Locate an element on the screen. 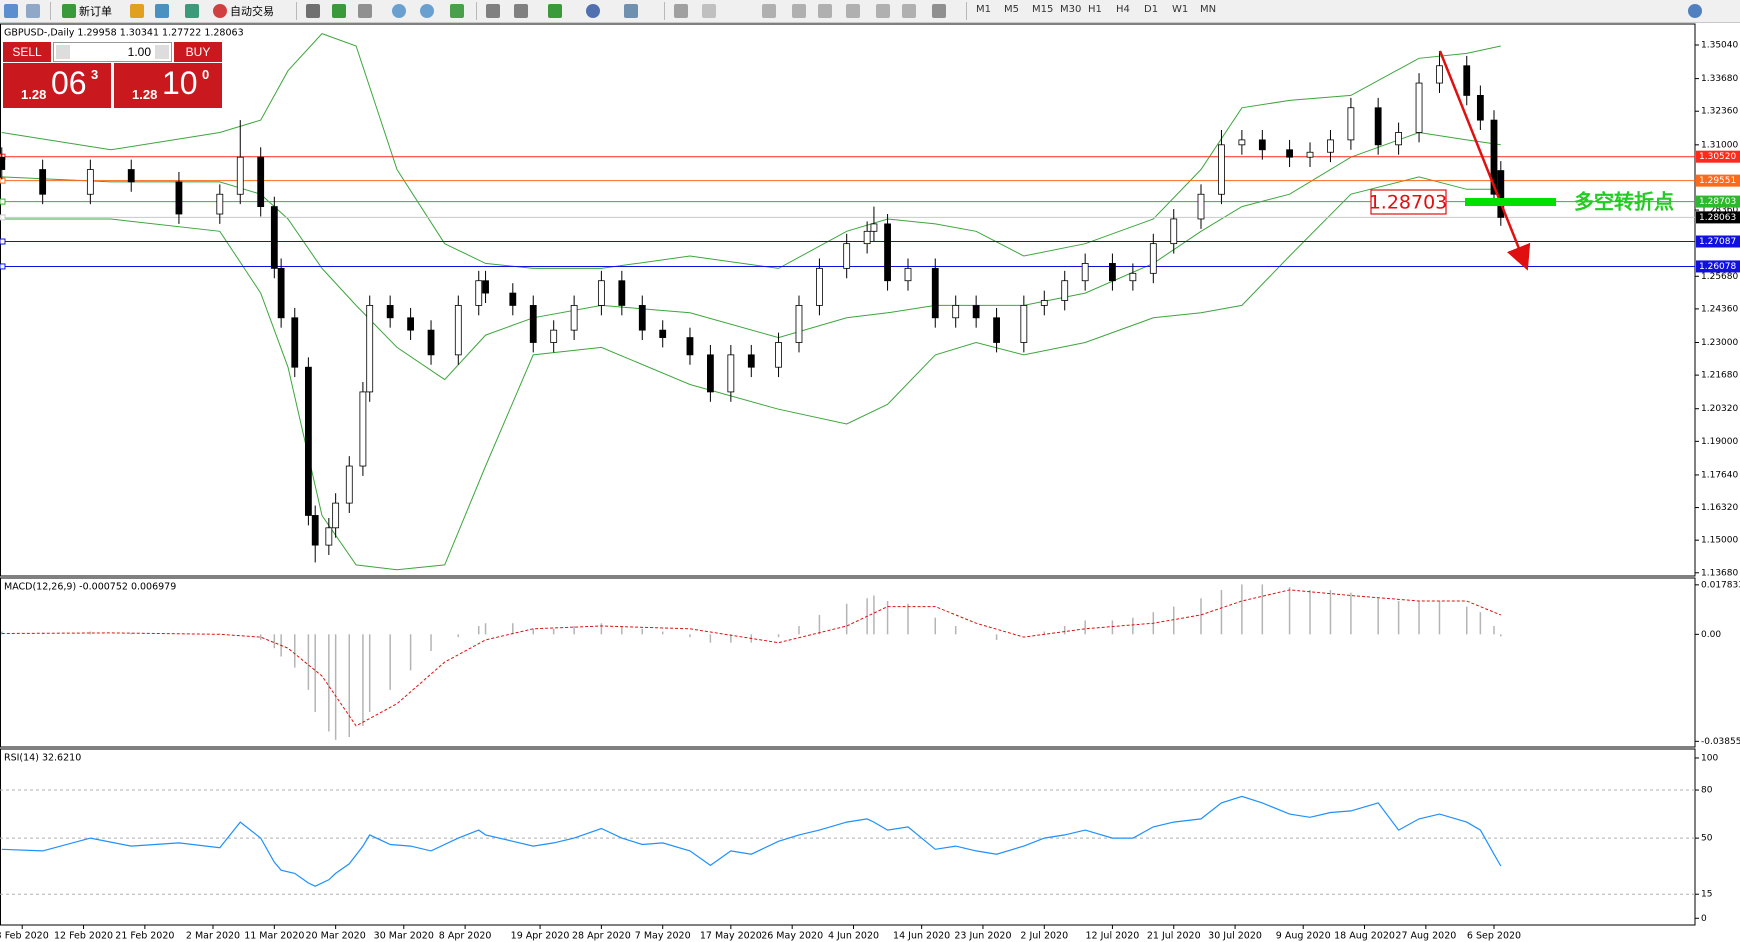  templates-button is located at coordinates (631, 11).